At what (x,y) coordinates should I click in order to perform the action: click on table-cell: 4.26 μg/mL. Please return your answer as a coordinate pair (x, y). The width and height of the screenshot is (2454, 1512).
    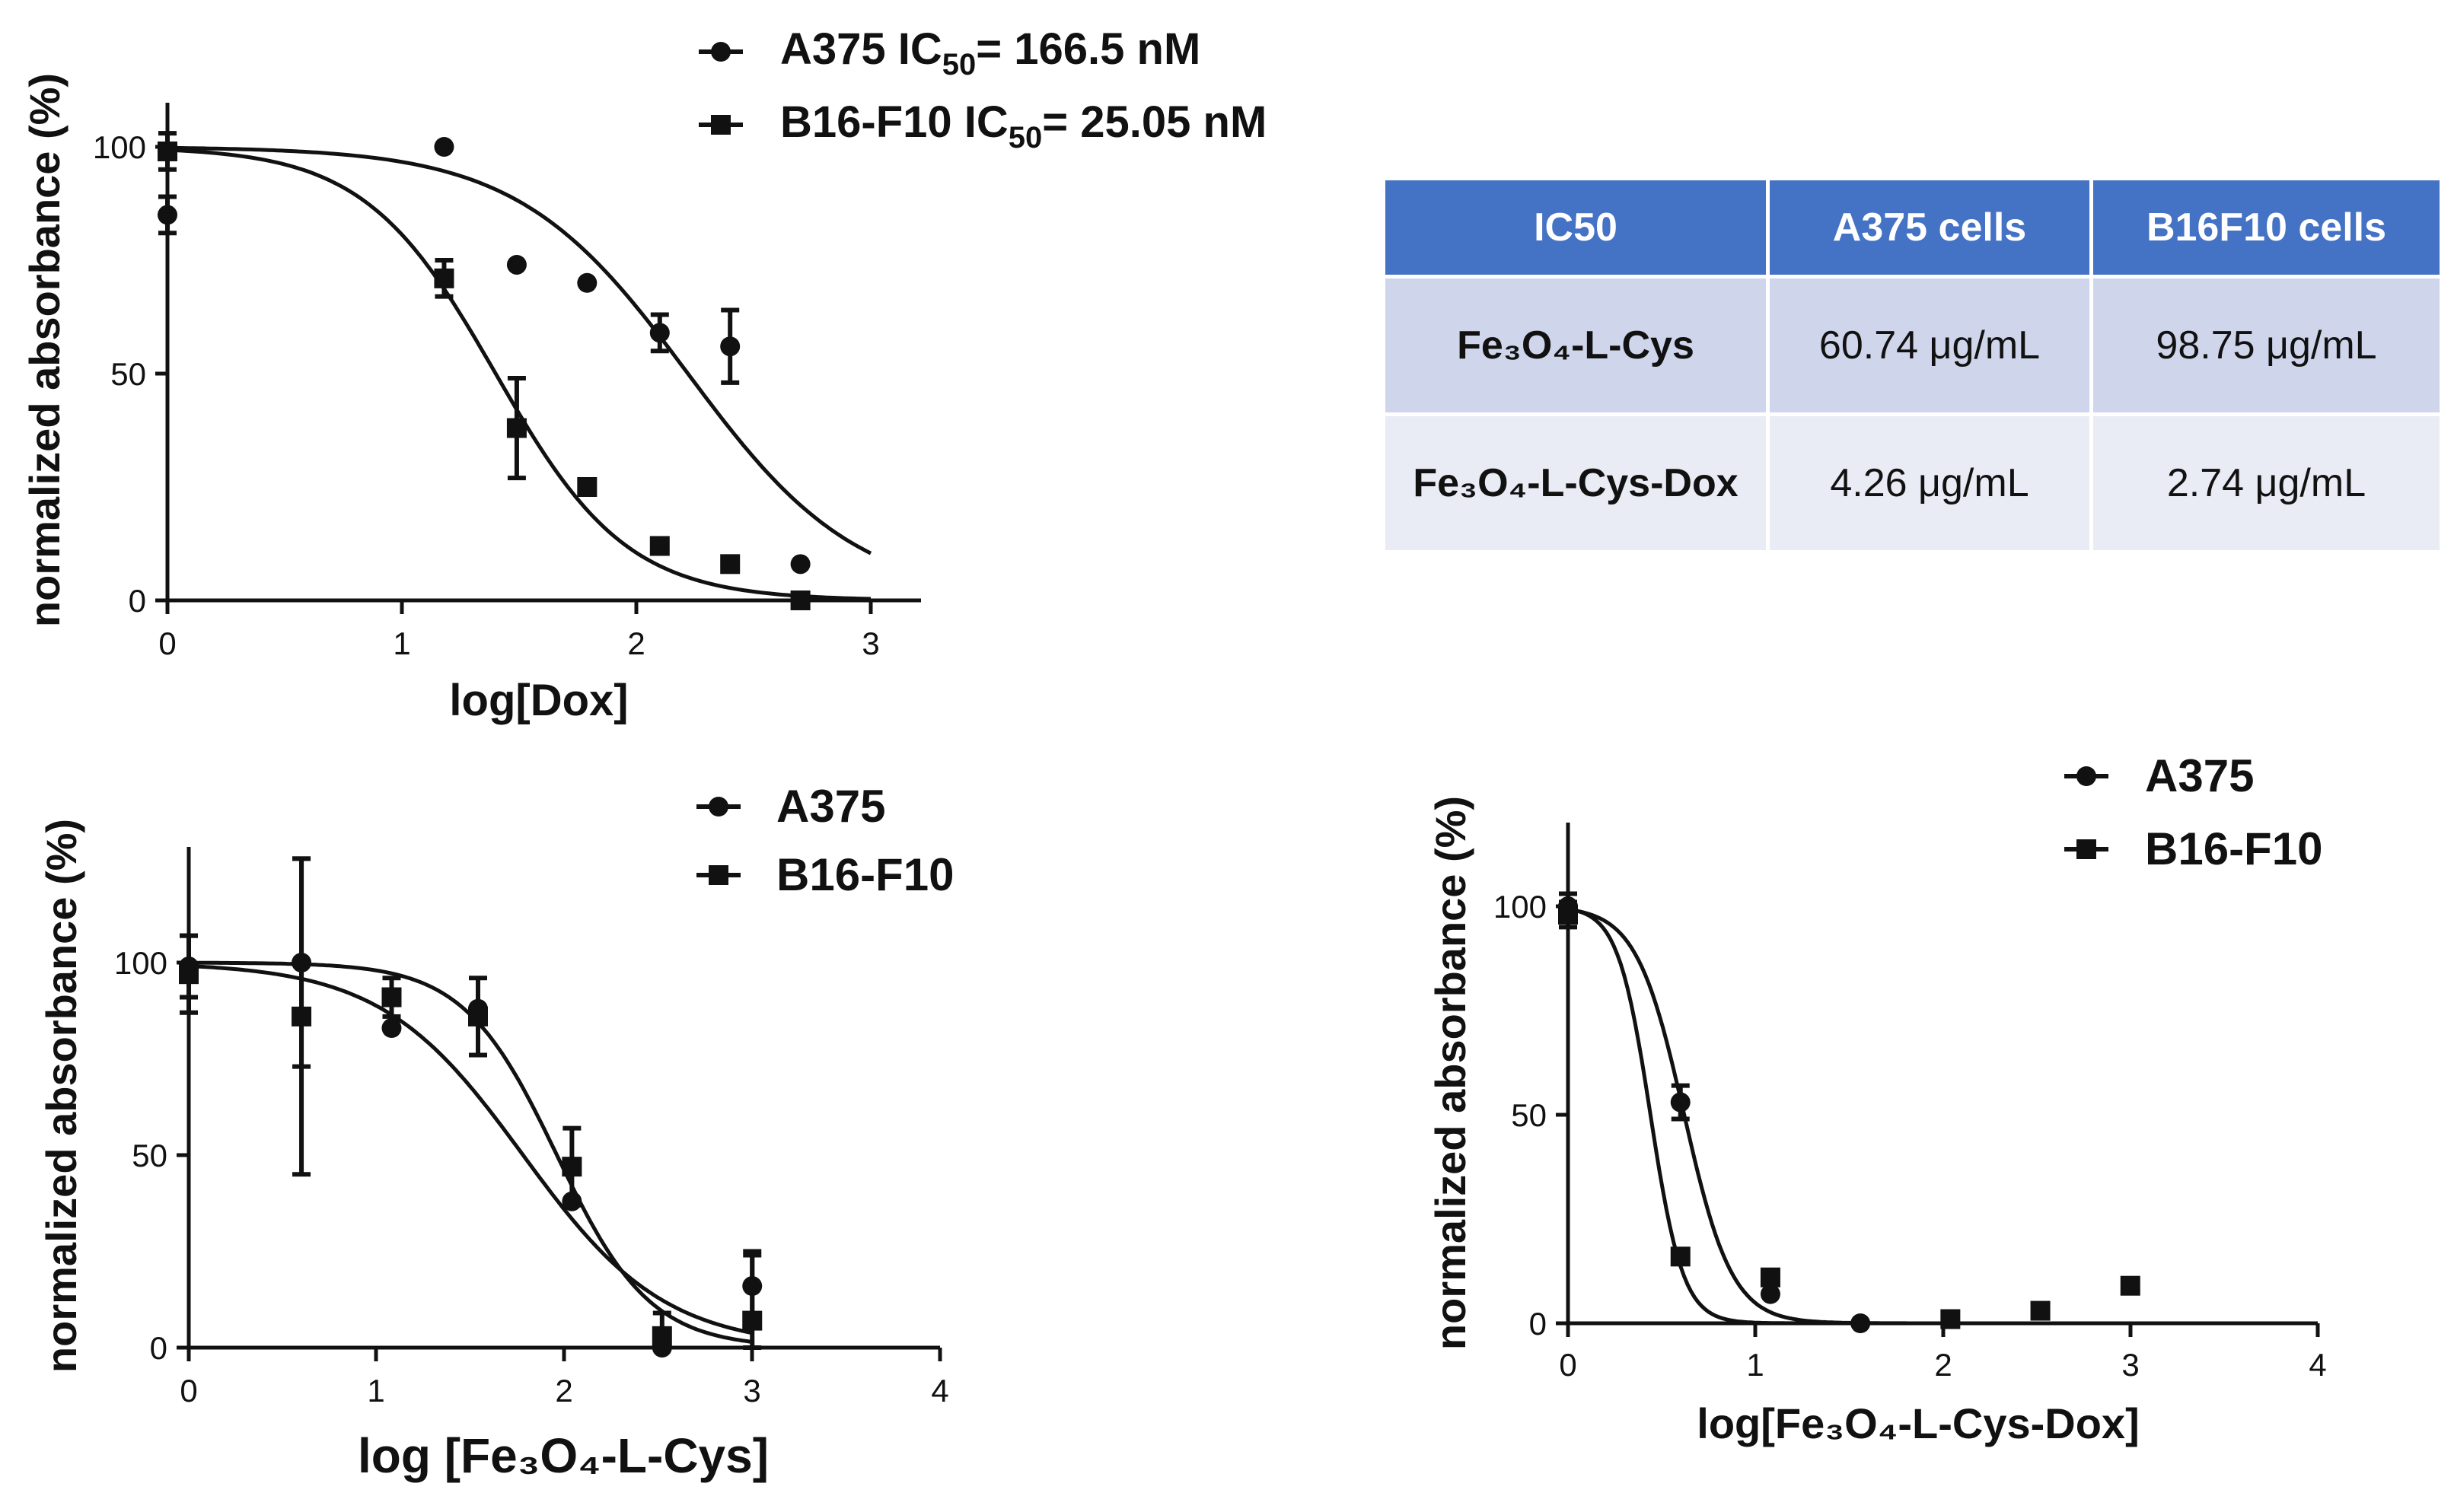
    Looking at the image, I should click on (1930, 483).